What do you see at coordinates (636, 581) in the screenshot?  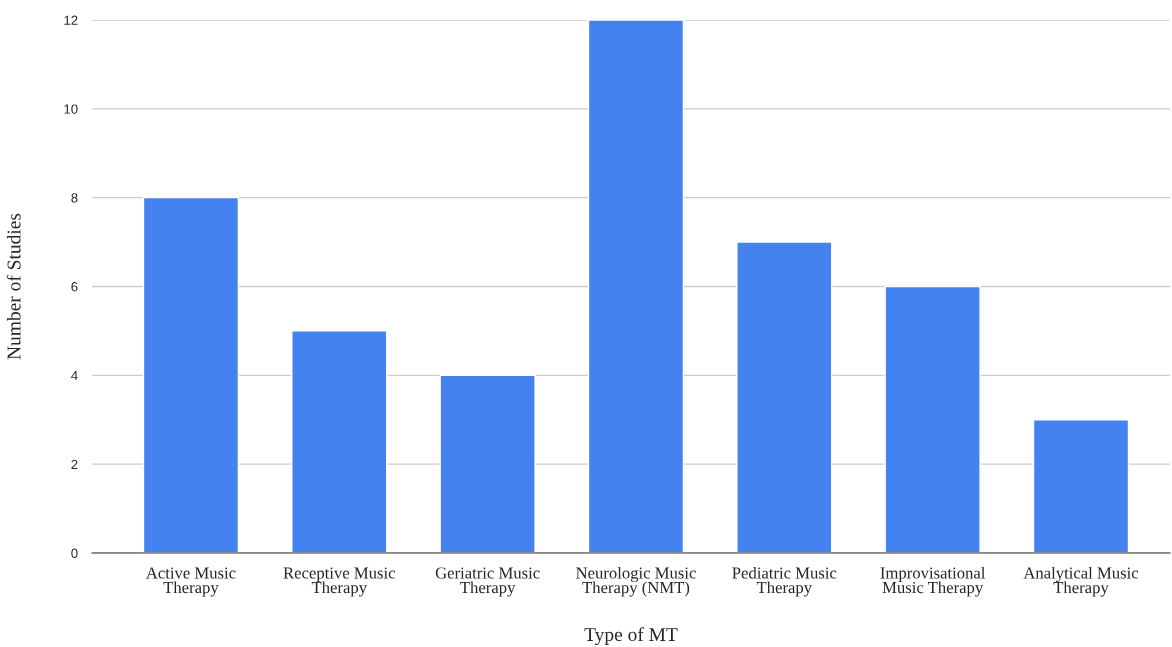 I see `x-tick-label: Neurologic Music Therapy (NMT)` at bounding box center [636, 581].